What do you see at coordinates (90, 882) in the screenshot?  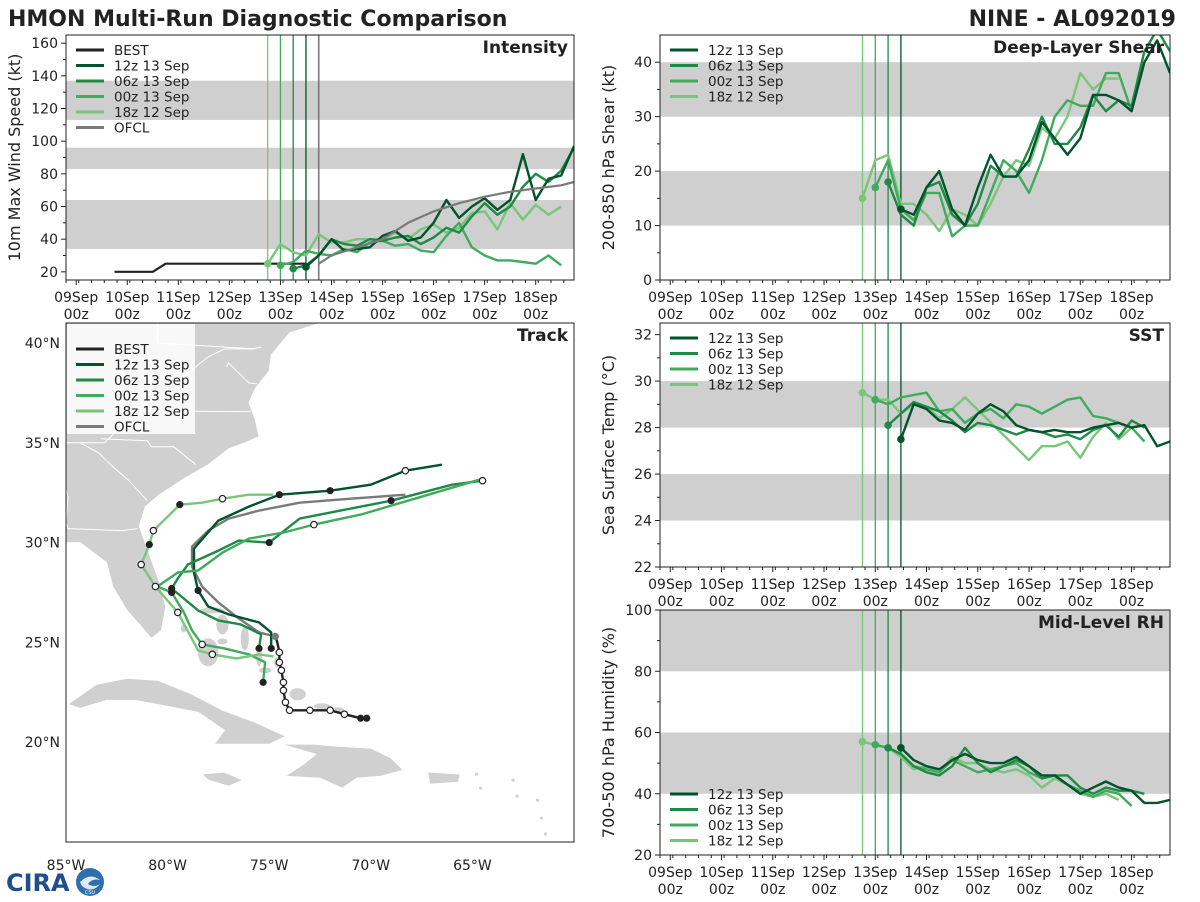 I see `globe-icon` at bounding box center [90, 882].